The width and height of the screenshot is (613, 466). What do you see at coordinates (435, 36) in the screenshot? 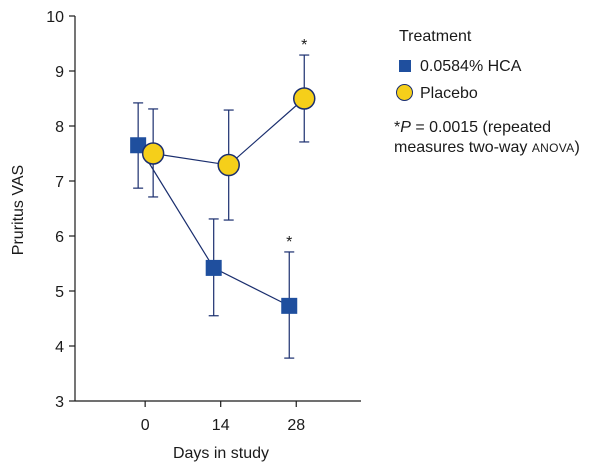
I see `legend-title: Treatment` at bounding box center [435, 36].